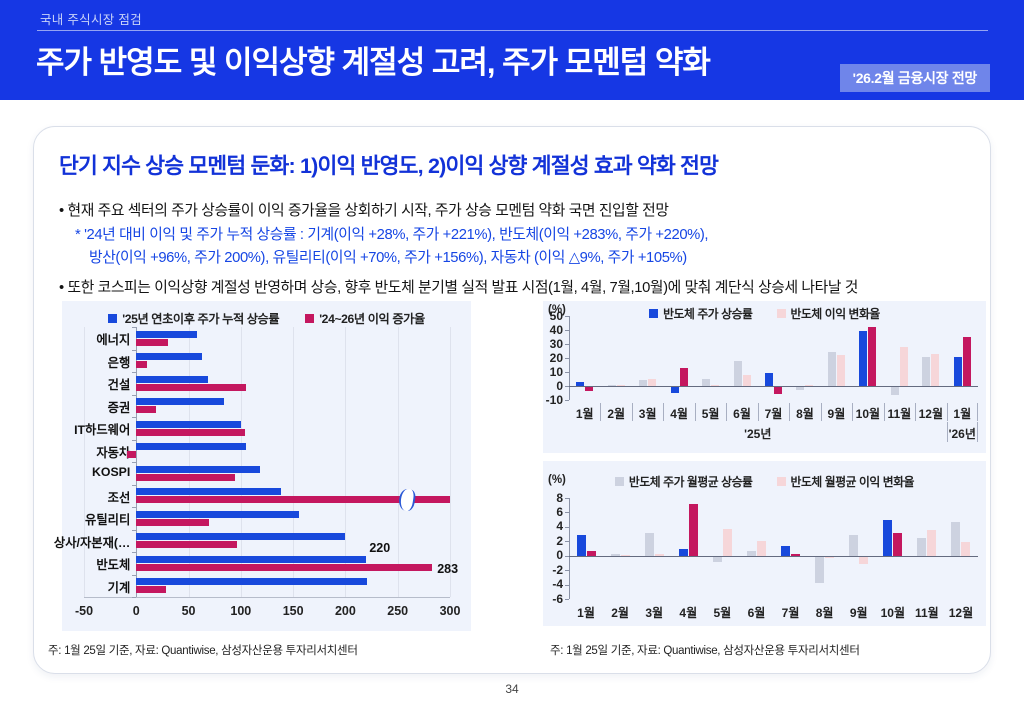 Image resolution: width=1024 pixels, height=709 pixels. I want to click on category-label: 유틸리티, so click(108, 520).